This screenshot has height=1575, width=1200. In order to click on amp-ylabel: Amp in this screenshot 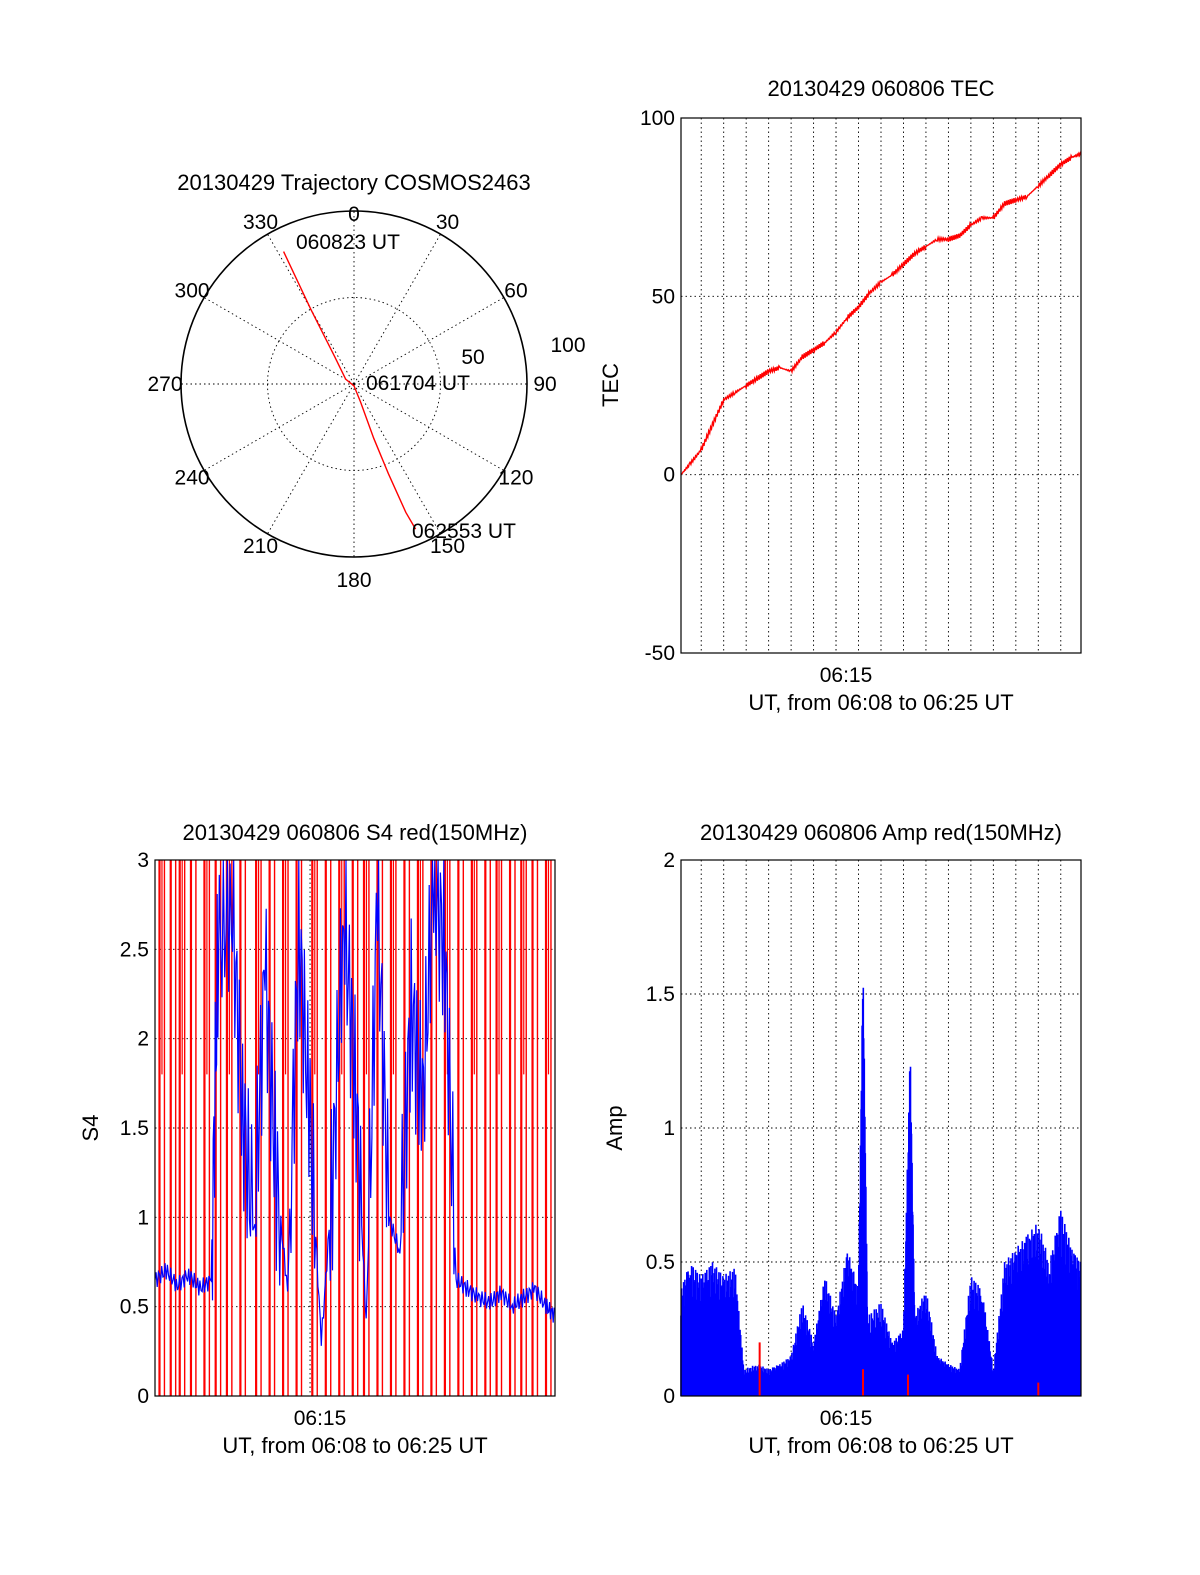, I will do `click(614, 1127)`.